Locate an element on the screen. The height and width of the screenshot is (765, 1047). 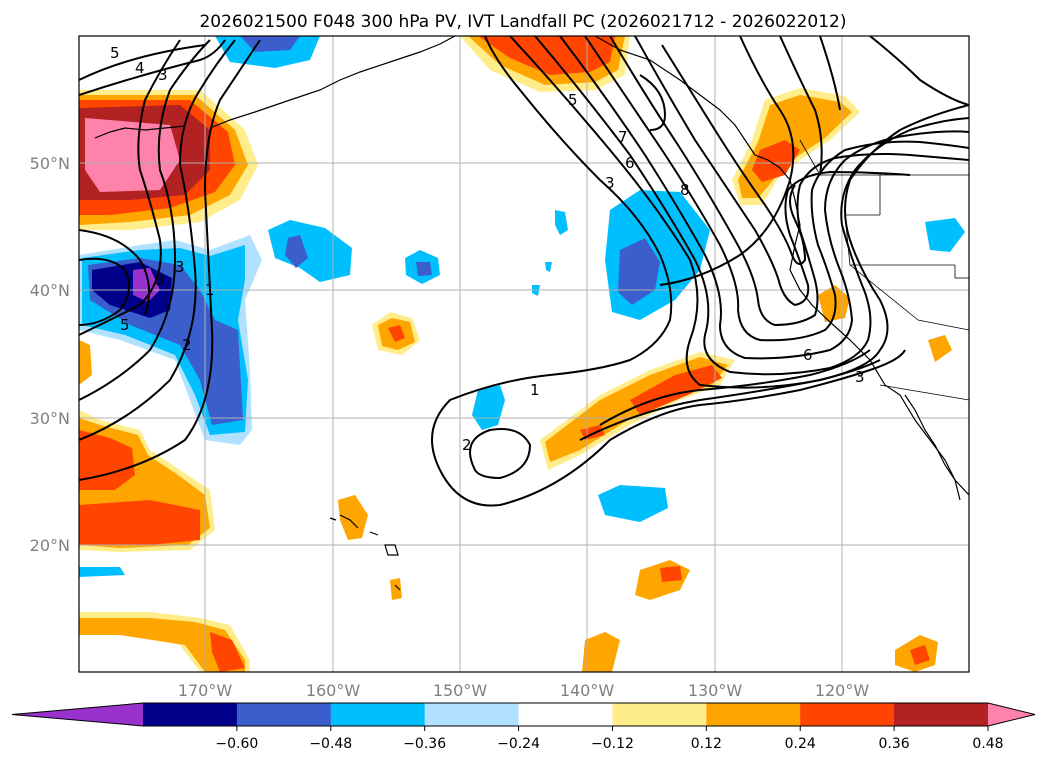
contour-label: 5 is located at coordinates (115, 53).